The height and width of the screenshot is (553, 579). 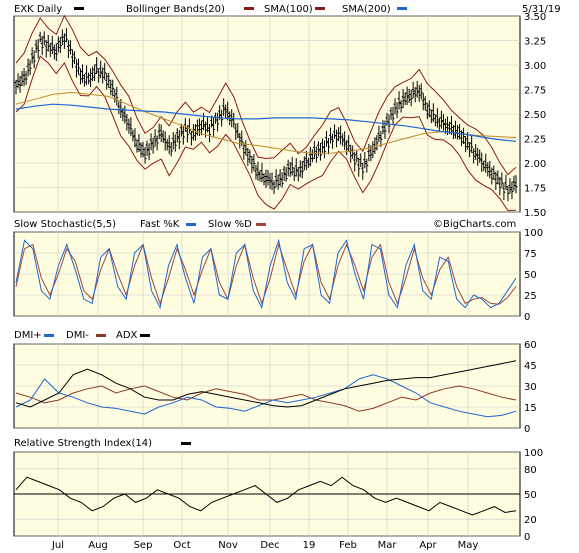 I want to click on month-label: Nov, so click(x=228, y=545).